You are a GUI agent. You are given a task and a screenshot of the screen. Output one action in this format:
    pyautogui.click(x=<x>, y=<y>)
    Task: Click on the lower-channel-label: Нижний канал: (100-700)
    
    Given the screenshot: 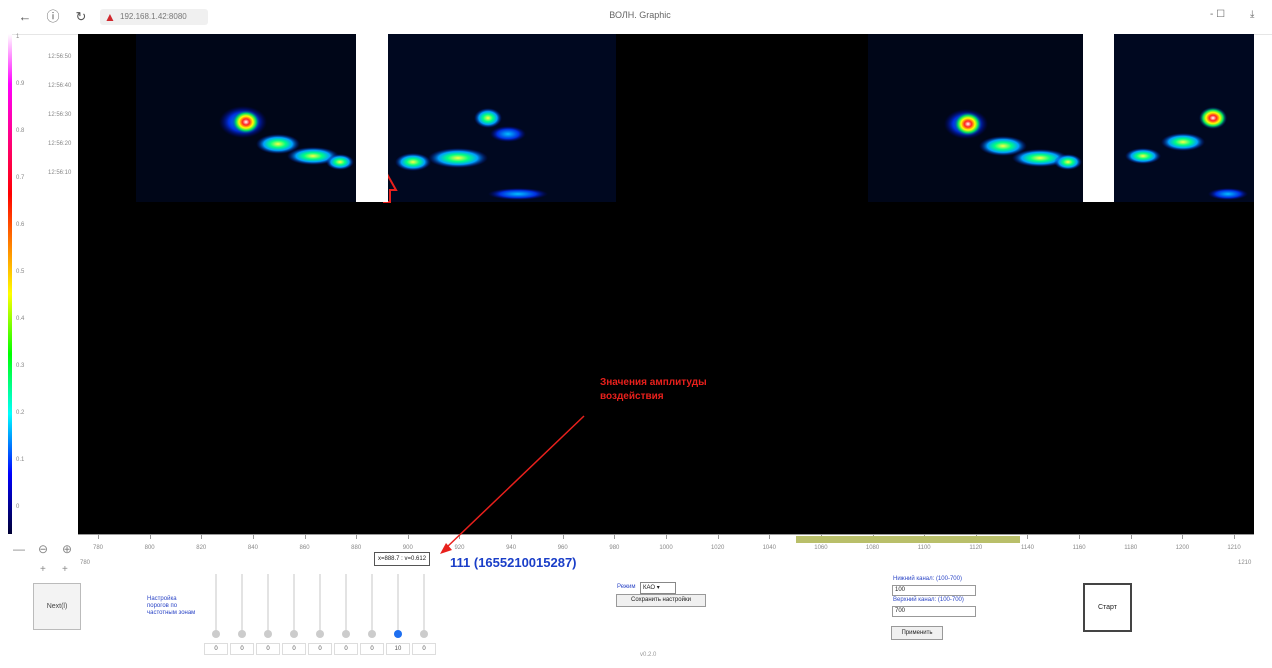 What is the action you would take?
    pyautogui.click(x=927, y=579)
    